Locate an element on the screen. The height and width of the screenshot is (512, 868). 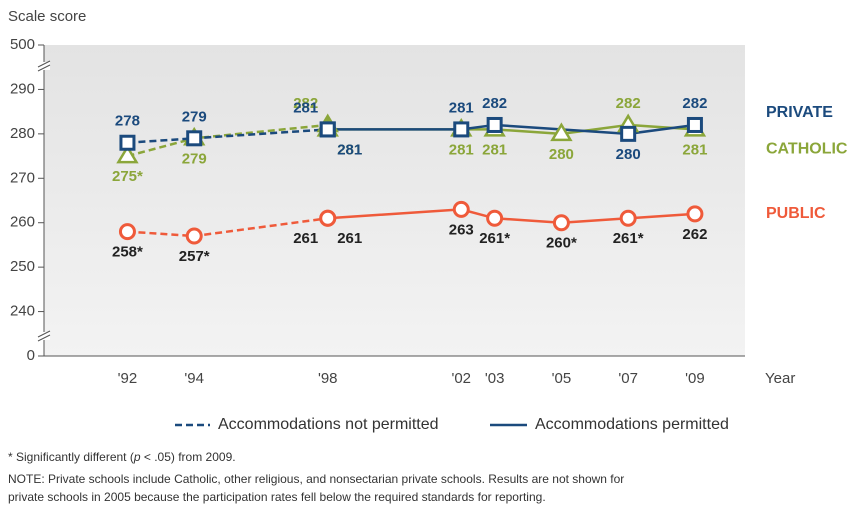
legend-text: Accommodations permitted is located at coordinates (632, 424).